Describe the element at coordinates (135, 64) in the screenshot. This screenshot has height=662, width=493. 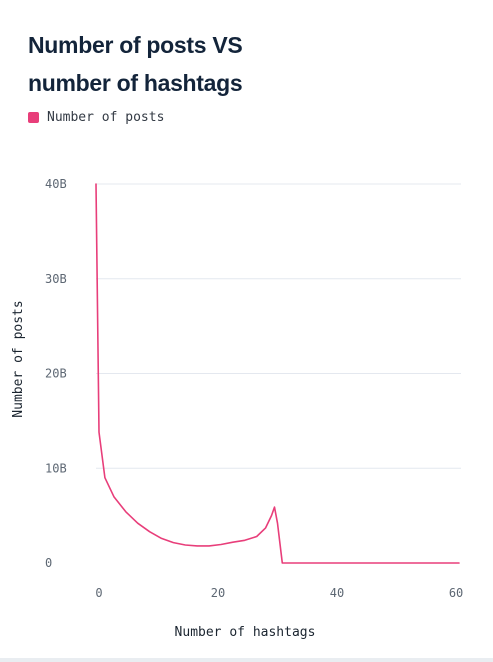
I see `chart-title: Number of posts VS number of hashtags` at that location.